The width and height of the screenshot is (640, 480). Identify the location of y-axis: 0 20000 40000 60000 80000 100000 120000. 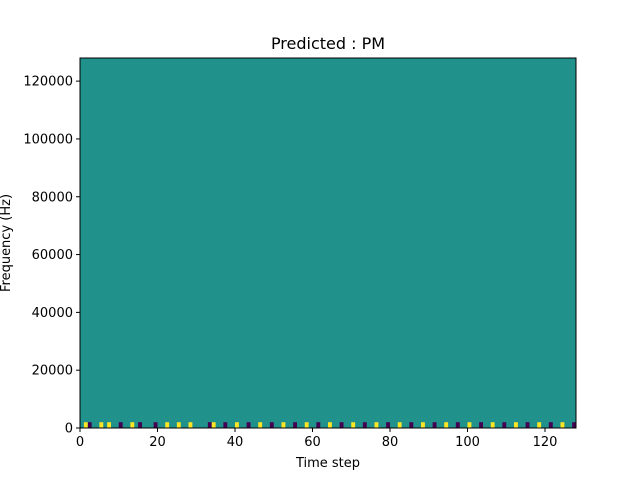
(51, 256).